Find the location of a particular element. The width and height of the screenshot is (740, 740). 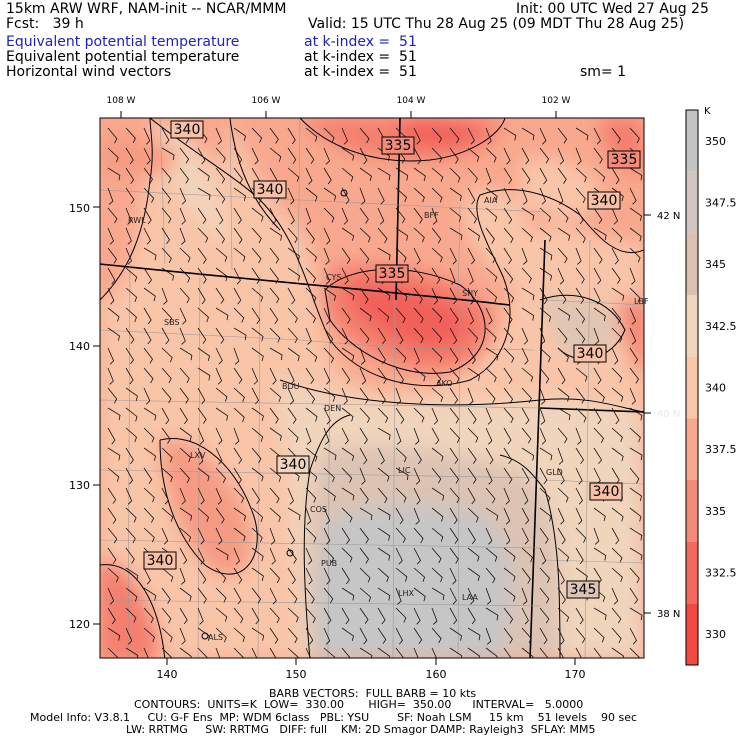

field2-name: Equivalent potential temperature is located at coordinates (123, 57).